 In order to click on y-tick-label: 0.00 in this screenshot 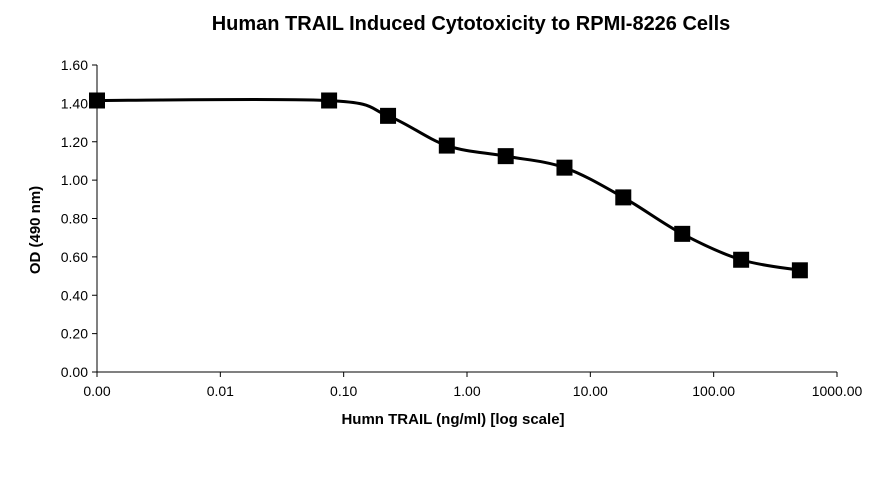, I will do `click(74, 372)`.